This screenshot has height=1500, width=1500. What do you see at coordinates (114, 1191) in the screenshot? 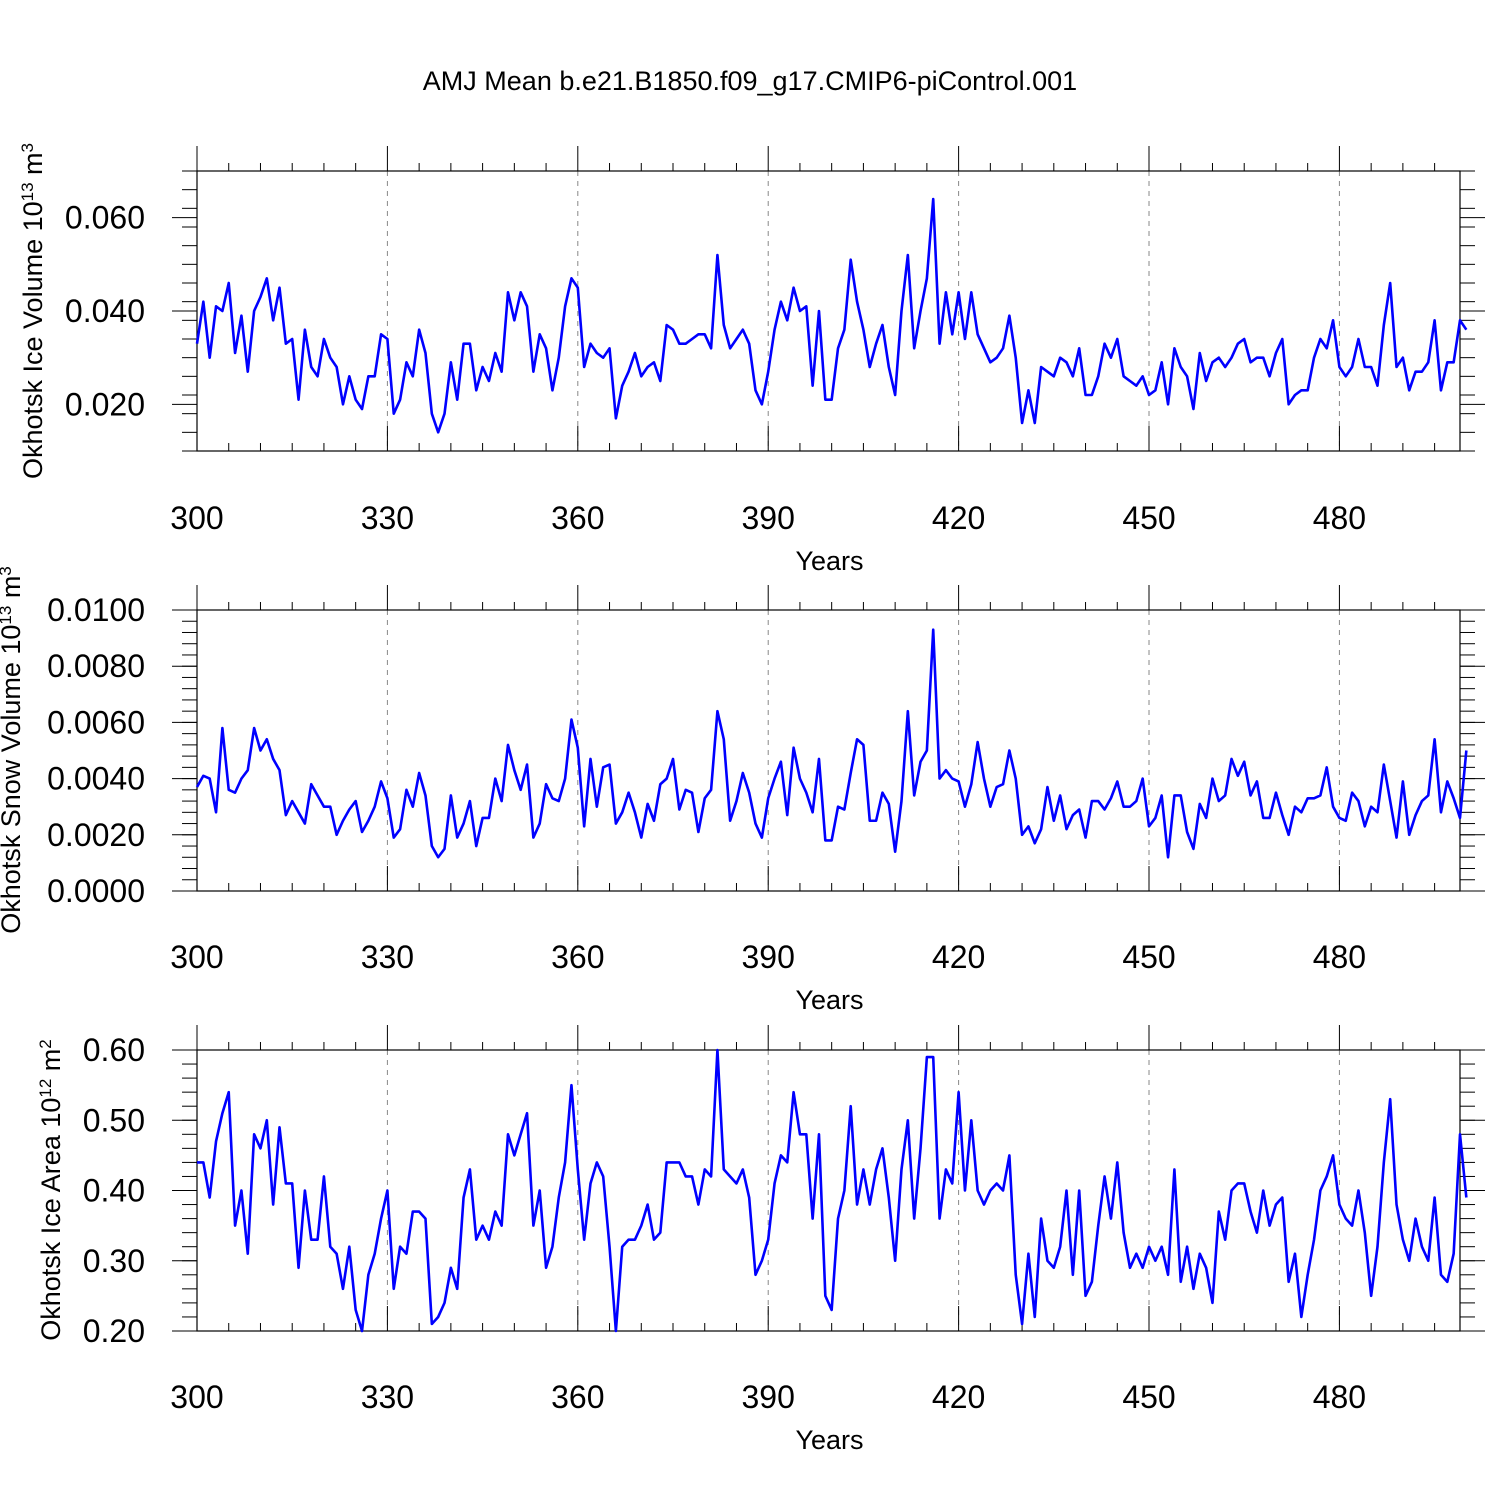
I see `y-tick-label: 0.40` at bounding box center [114, 1191].